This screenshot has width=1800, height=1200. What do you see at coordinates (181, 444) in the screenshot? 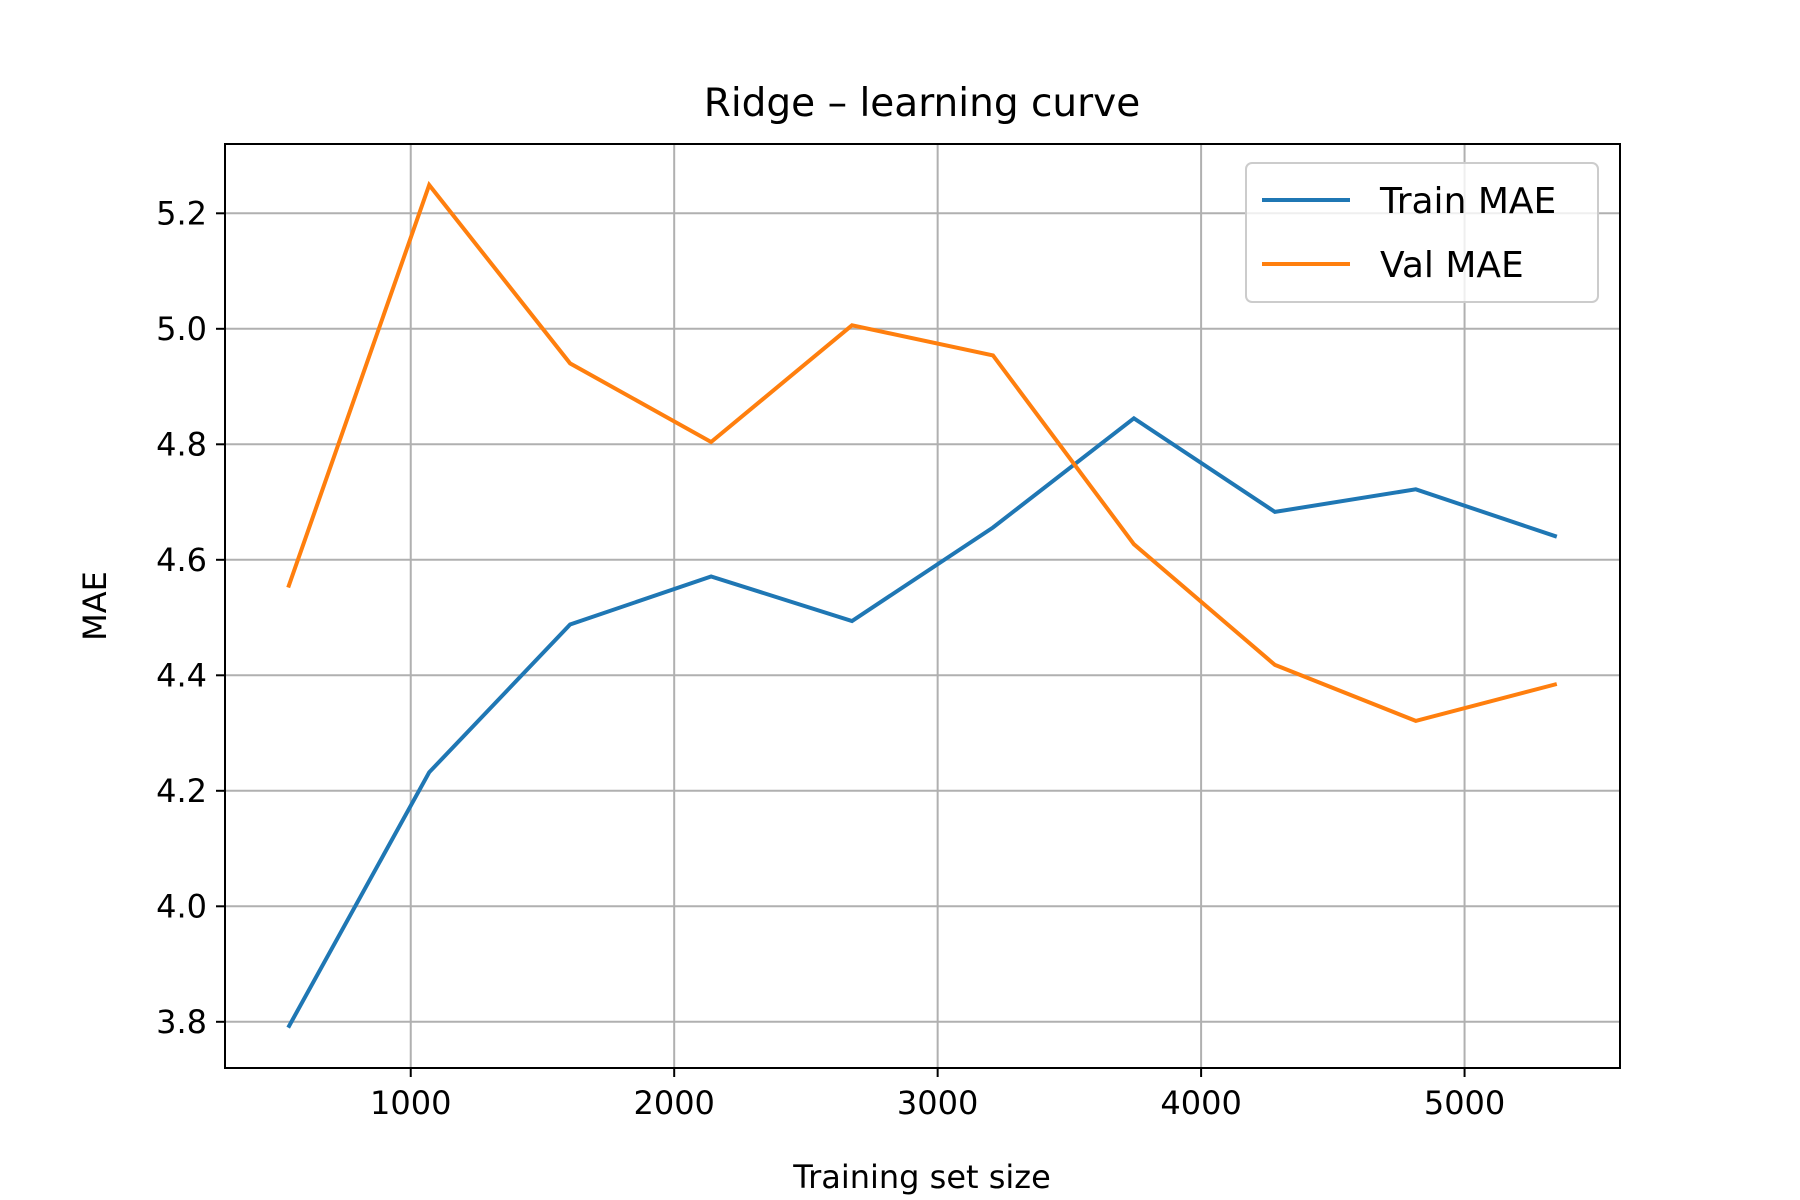
I see `y-tick-label: 4.8` at bounding box center [181, 444].